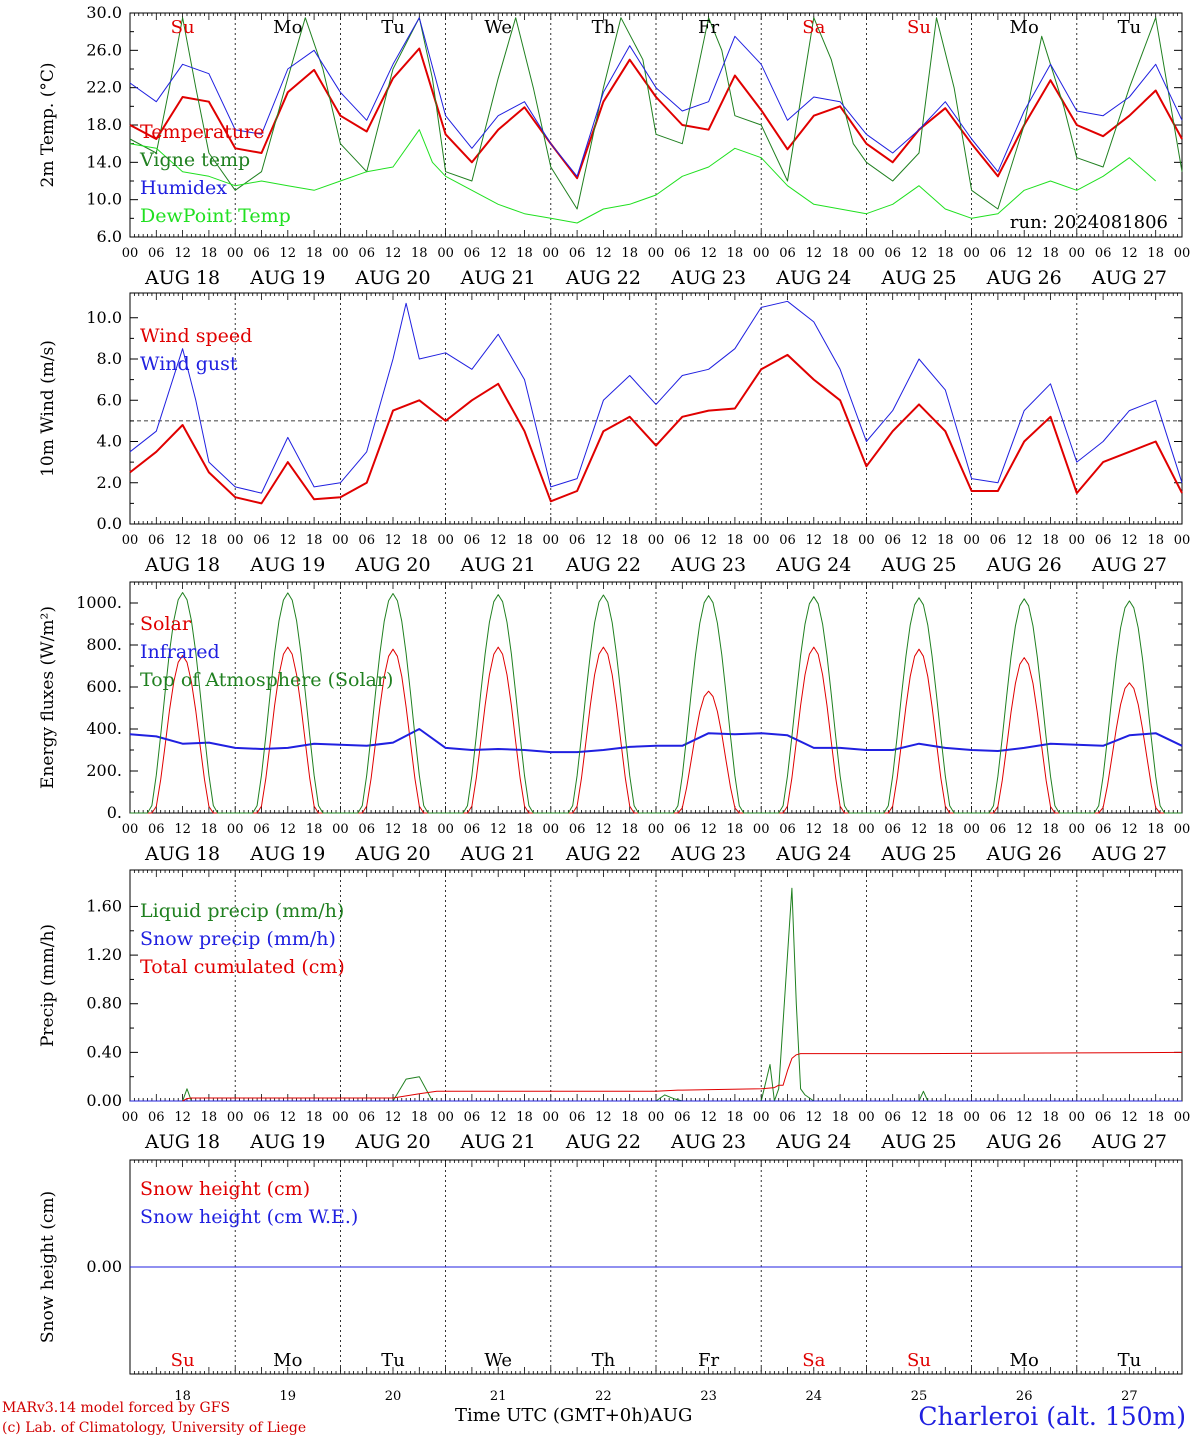  What do you see at coordinates (573, 1415) in the screenshot?
I see `time-axis-label: Time UTC (GMT+0h)AUG` at bounding box center [573, 1415].